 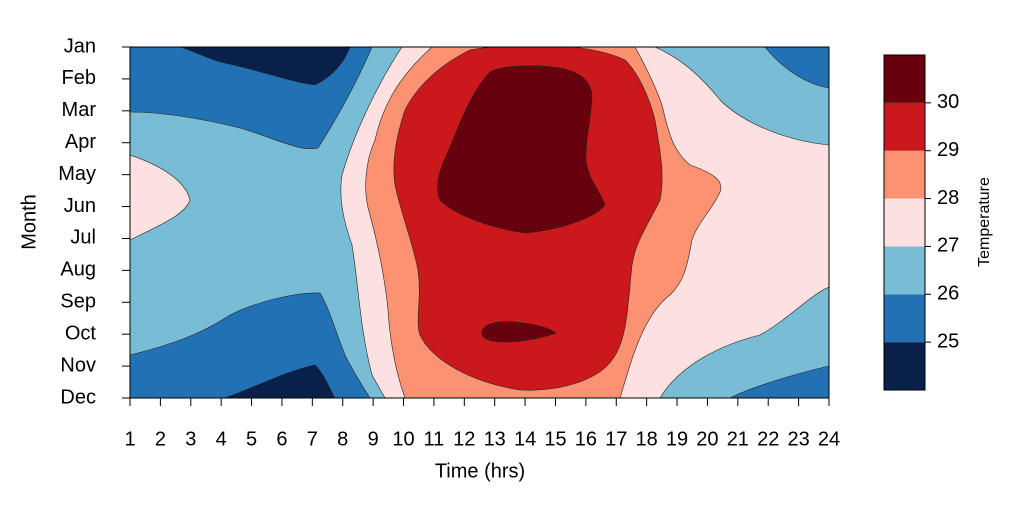 What do you see at coordinates (738, 439) in the screenshot?
I see `x-tick-label: 21` at bounding box center [738, 439].